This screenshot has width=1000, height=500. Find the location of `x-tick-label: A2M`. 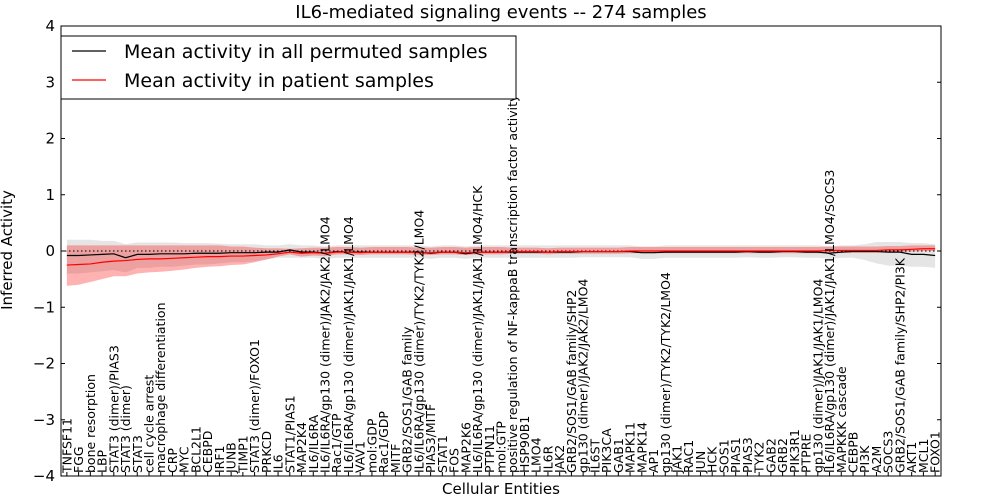

x-tick-label: A2M is located at coordinates (876, 459).